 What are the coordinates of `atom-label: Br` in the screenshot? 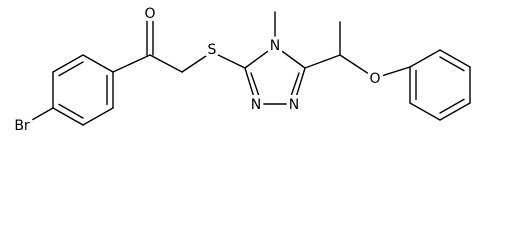 It's located at (22, 126).